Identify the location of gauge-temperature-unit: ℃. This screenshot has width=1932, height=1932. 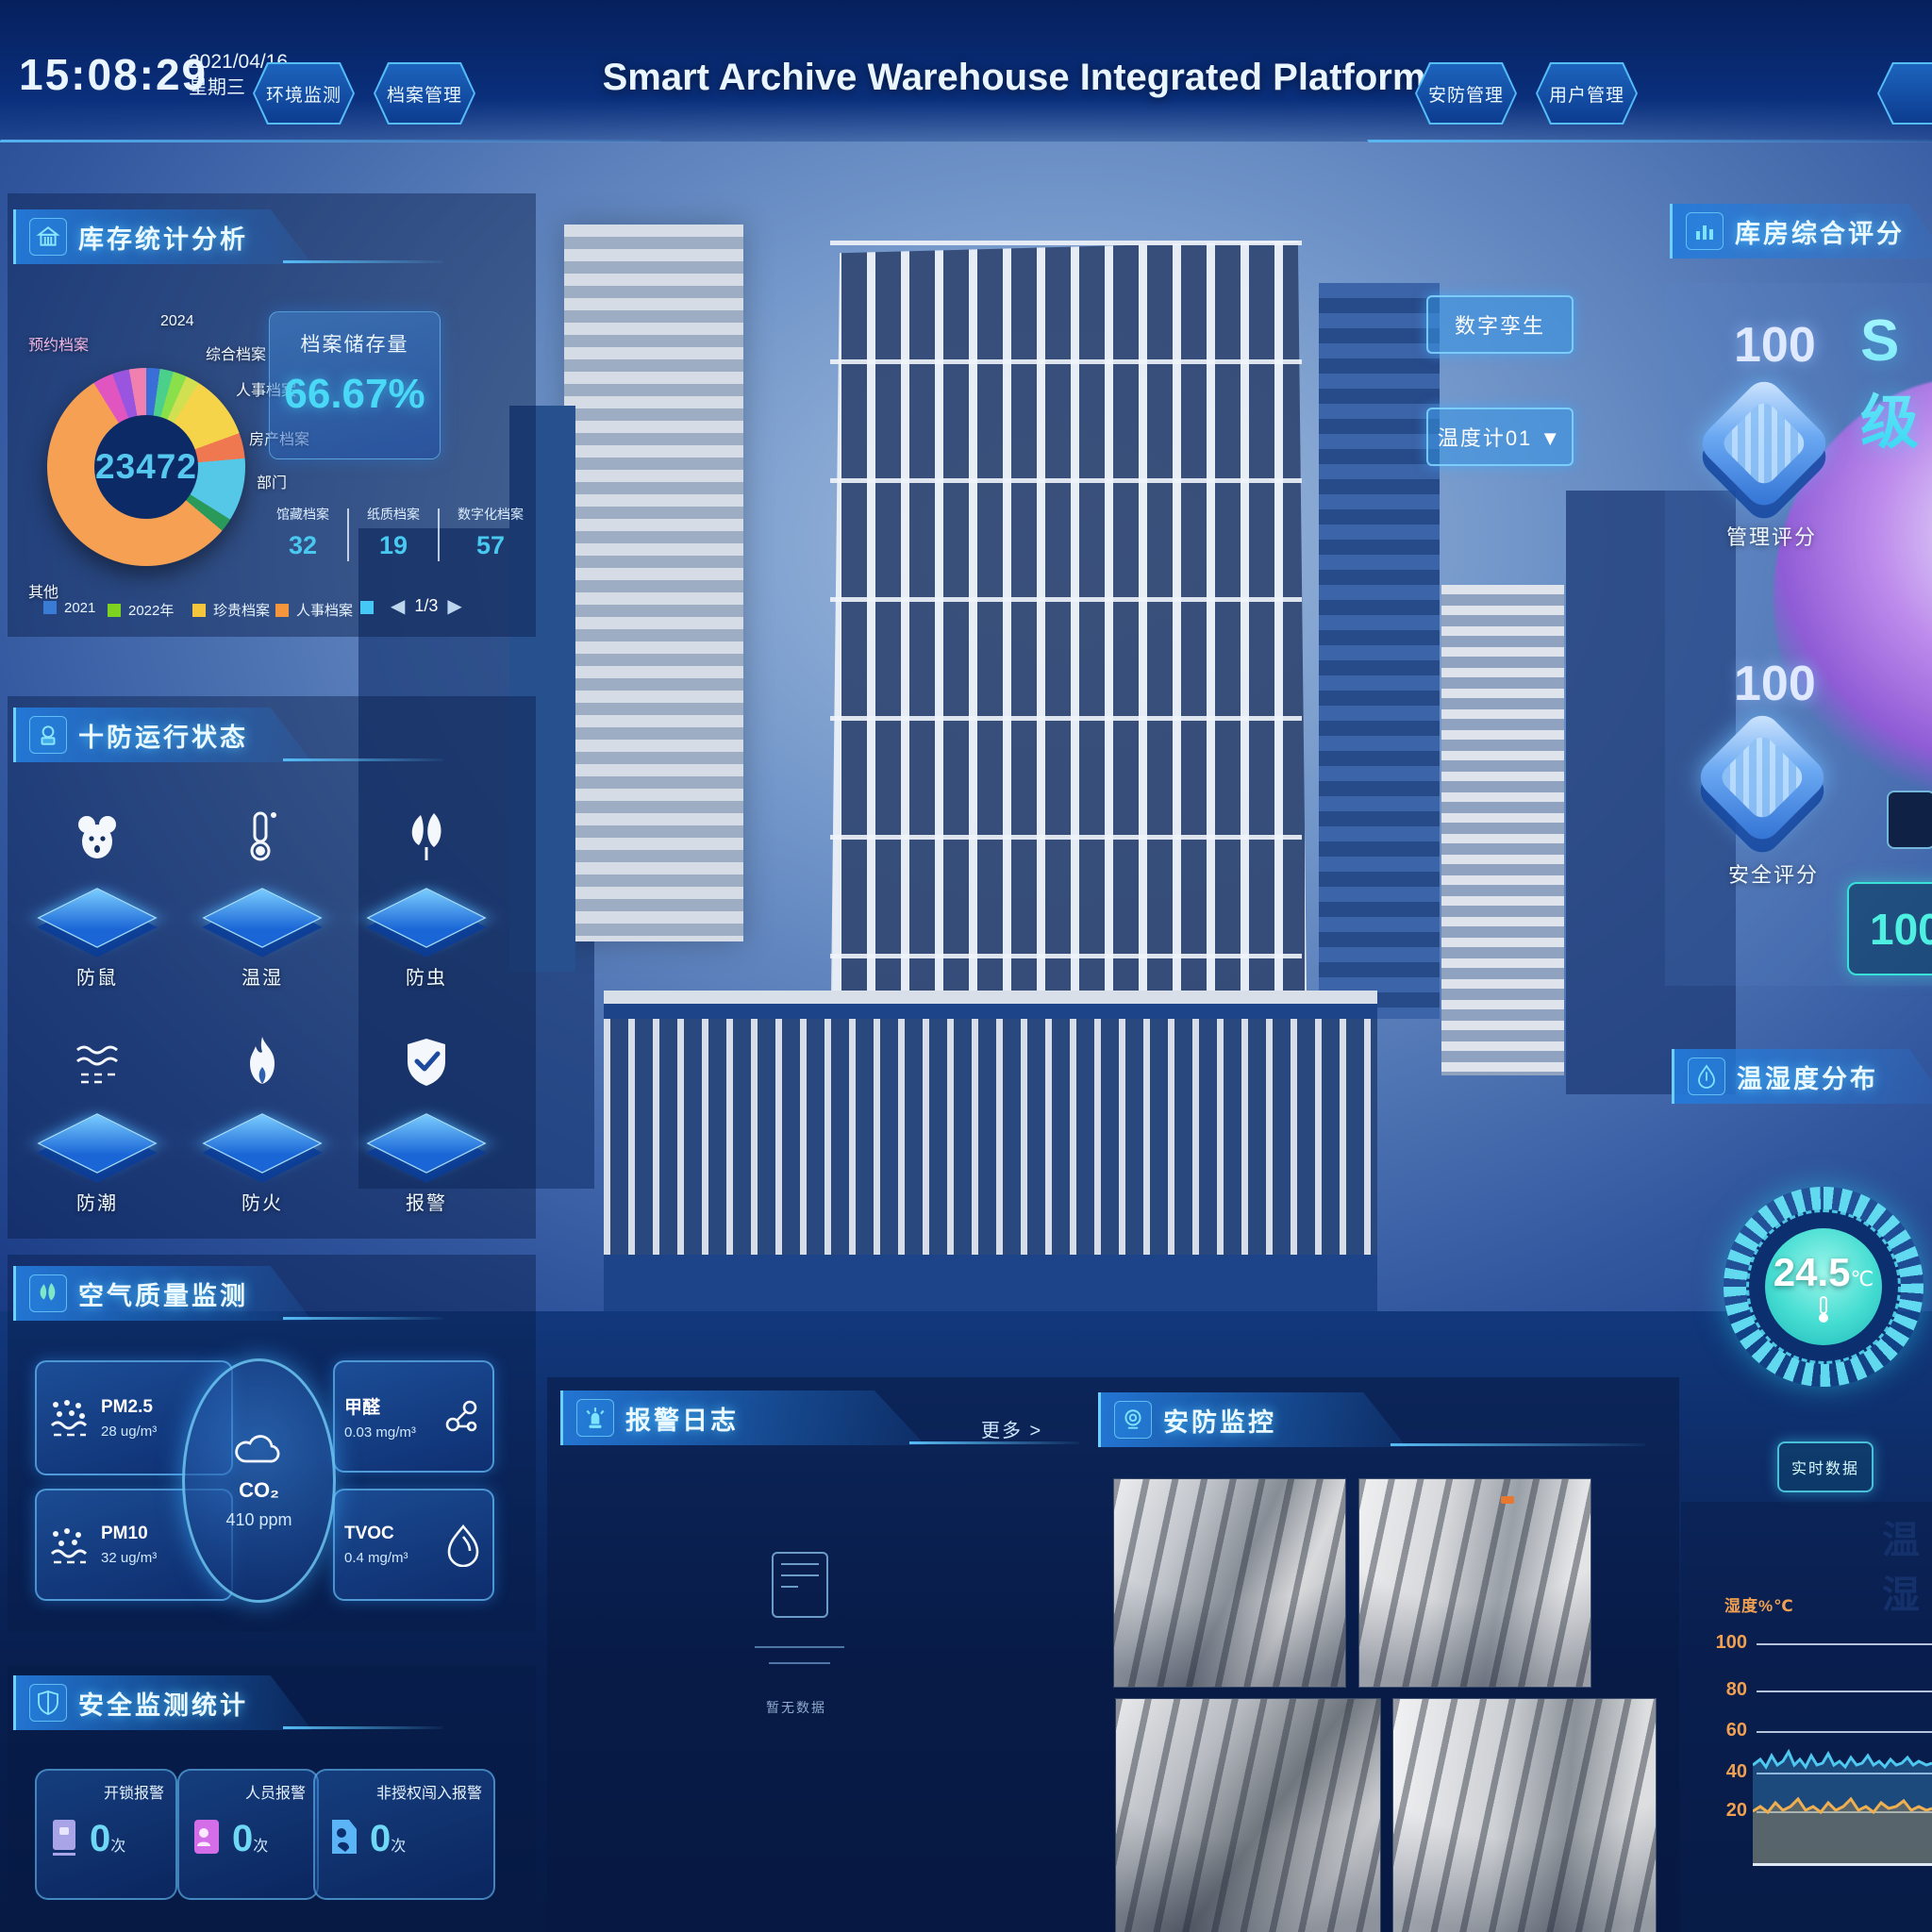
(1862, 1279).